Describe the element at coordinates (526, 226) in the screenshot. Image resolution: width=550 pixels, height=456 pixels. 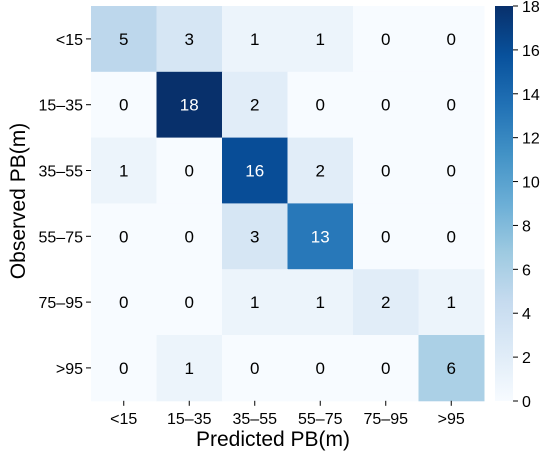
I see `colorbar-tick-label: 8` at that location.